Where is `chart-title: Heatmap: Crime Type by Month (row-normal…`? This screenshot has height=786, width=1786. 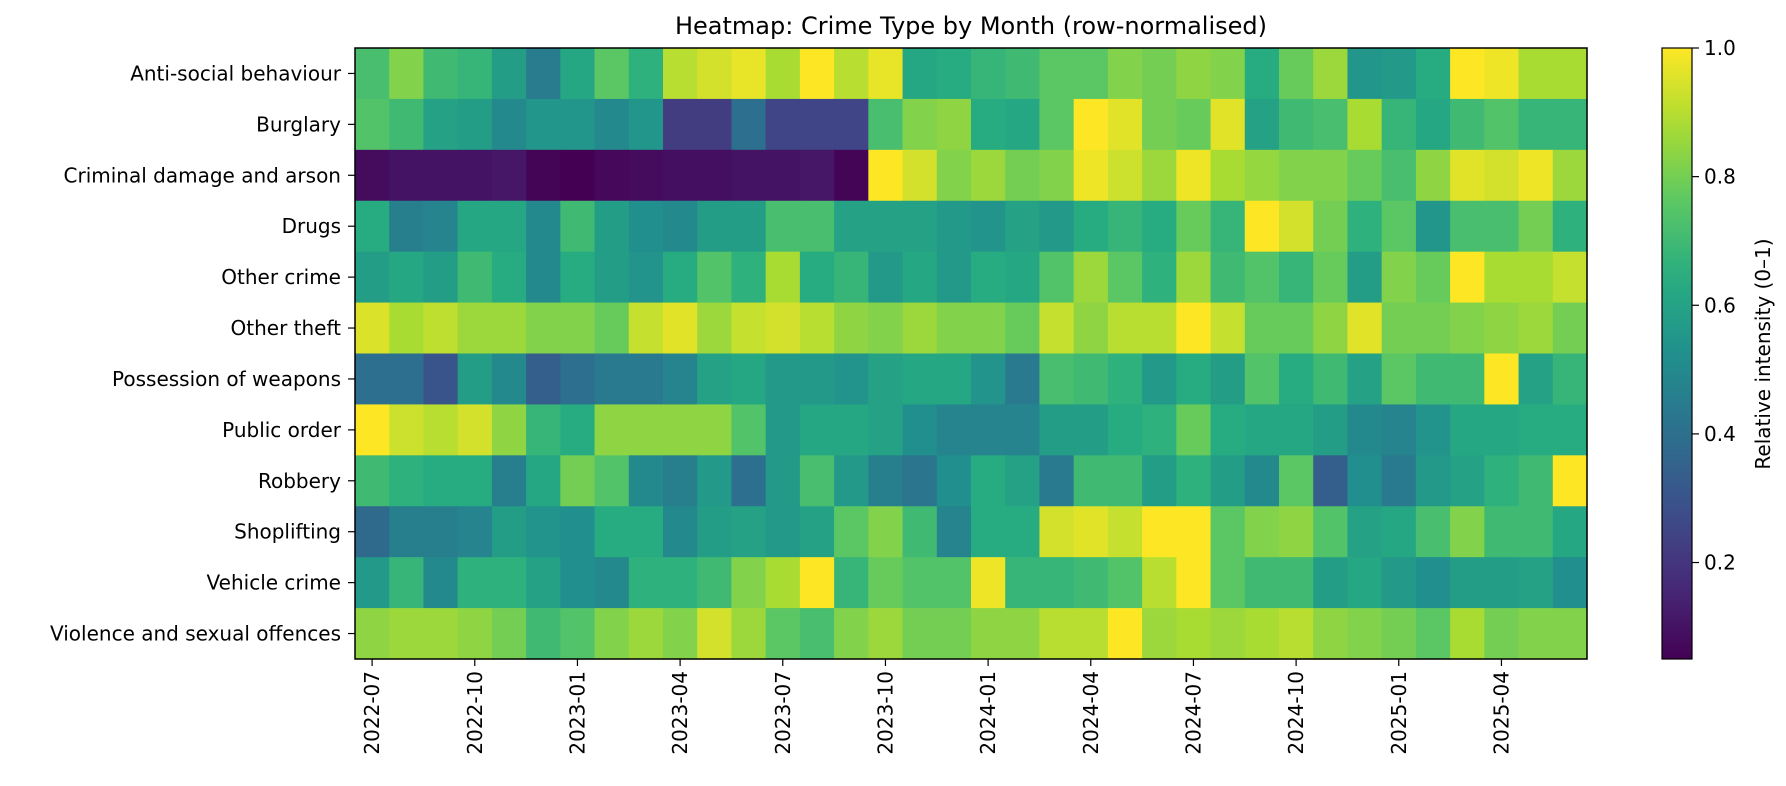 chart-title: Heatmap: Crime Type by Month (row-normal… is located at coordinates (971, 26).